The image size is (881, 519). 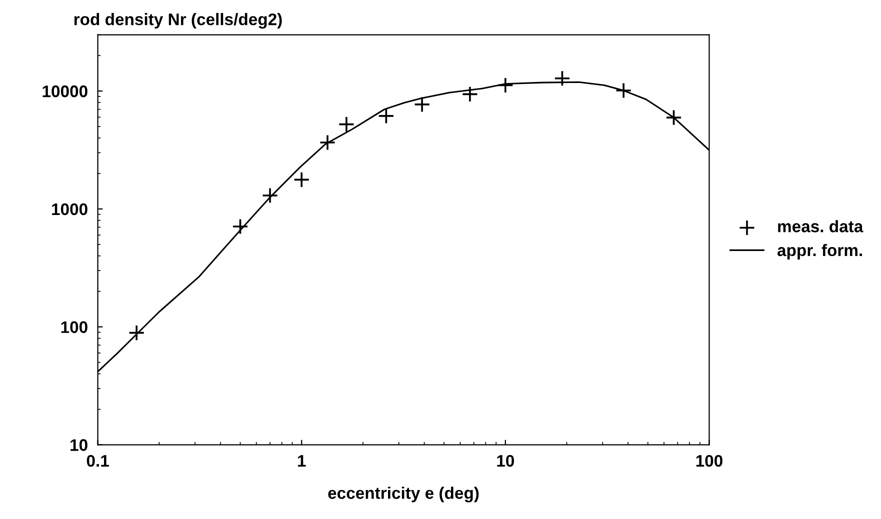 What do you see at coordinates (403, 494) in the screenshot?
I see `x-axis-title: eccentricity e (deg)` at bounding box center [403, 494].